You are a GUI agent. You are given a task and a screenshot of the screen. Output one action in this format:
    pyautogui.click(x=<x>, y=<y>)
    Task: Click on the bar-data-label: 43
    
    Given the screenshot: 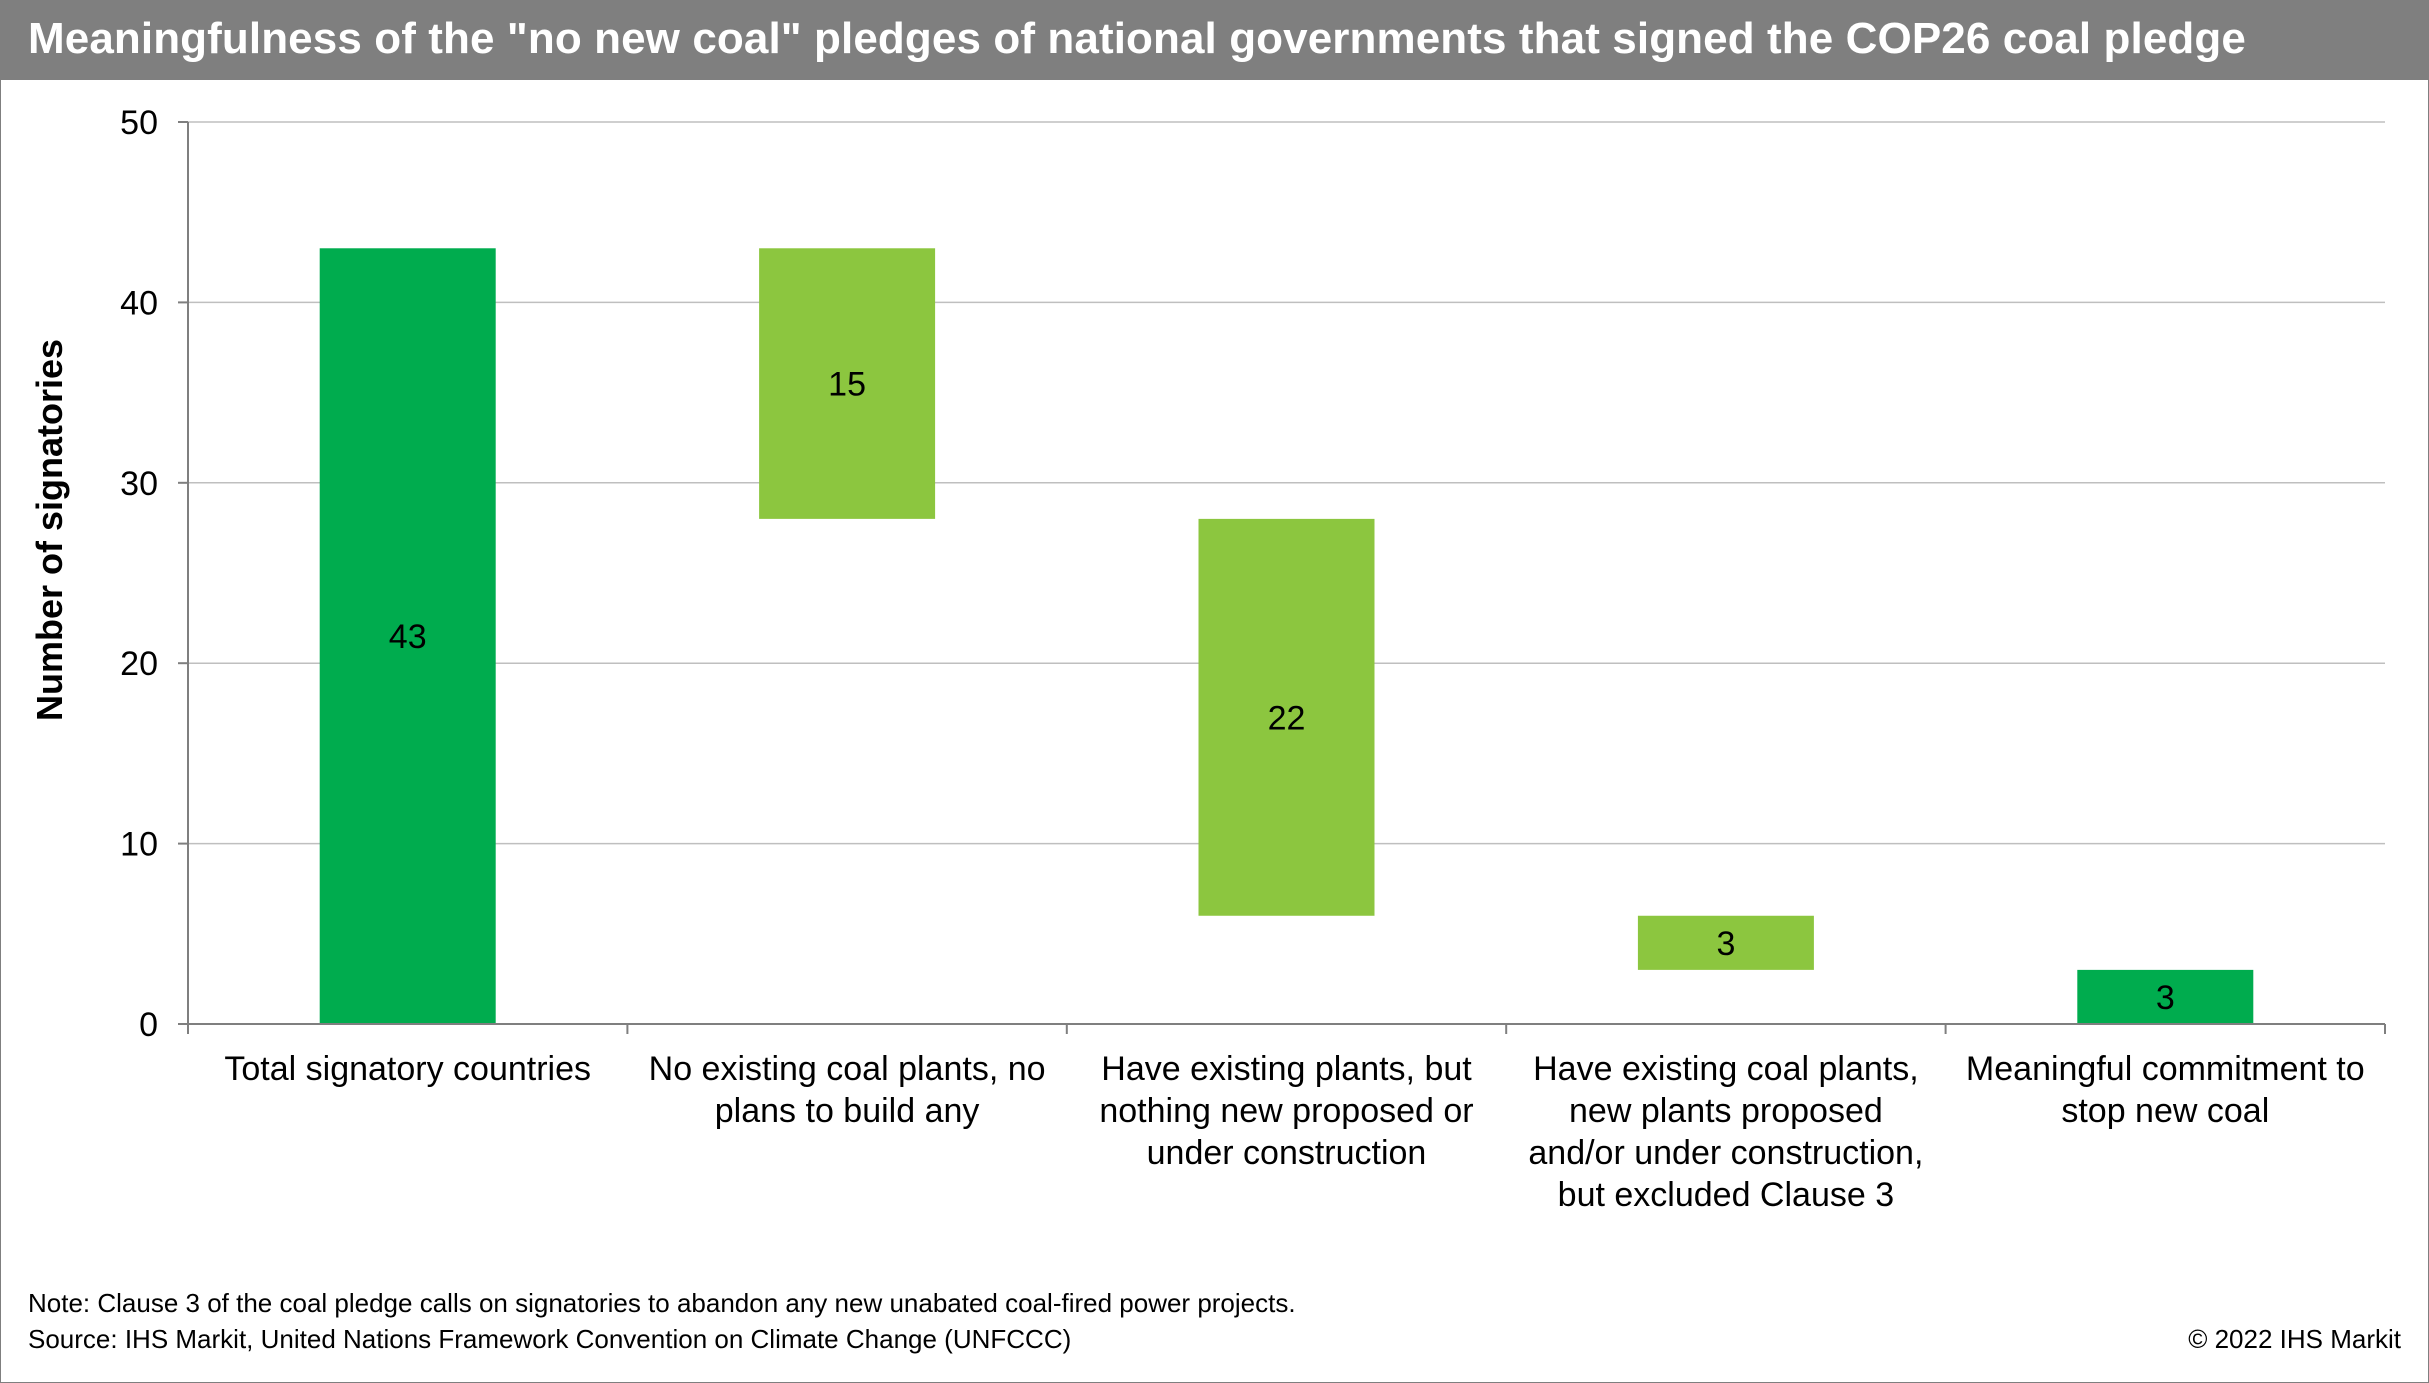 What is the action you would take?
    pyautogui.click(x=408, y=637)
    